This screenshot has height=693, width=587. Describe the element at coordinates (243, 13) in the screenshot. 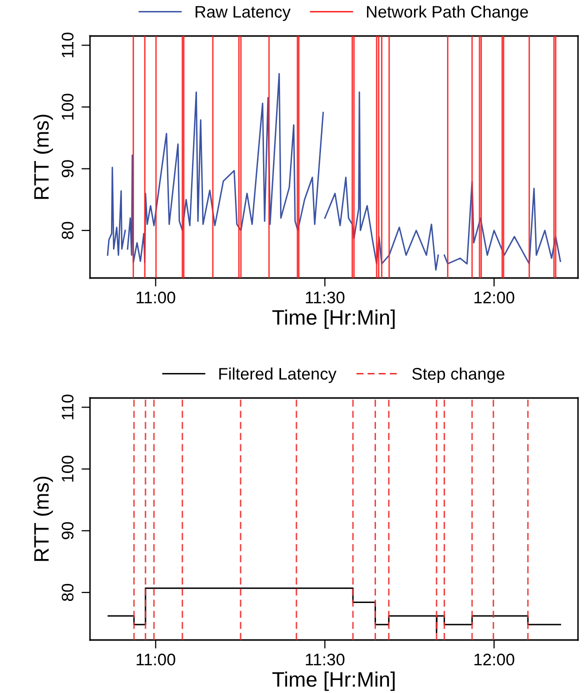

I see `legend-label: Raw Latency` at that location.